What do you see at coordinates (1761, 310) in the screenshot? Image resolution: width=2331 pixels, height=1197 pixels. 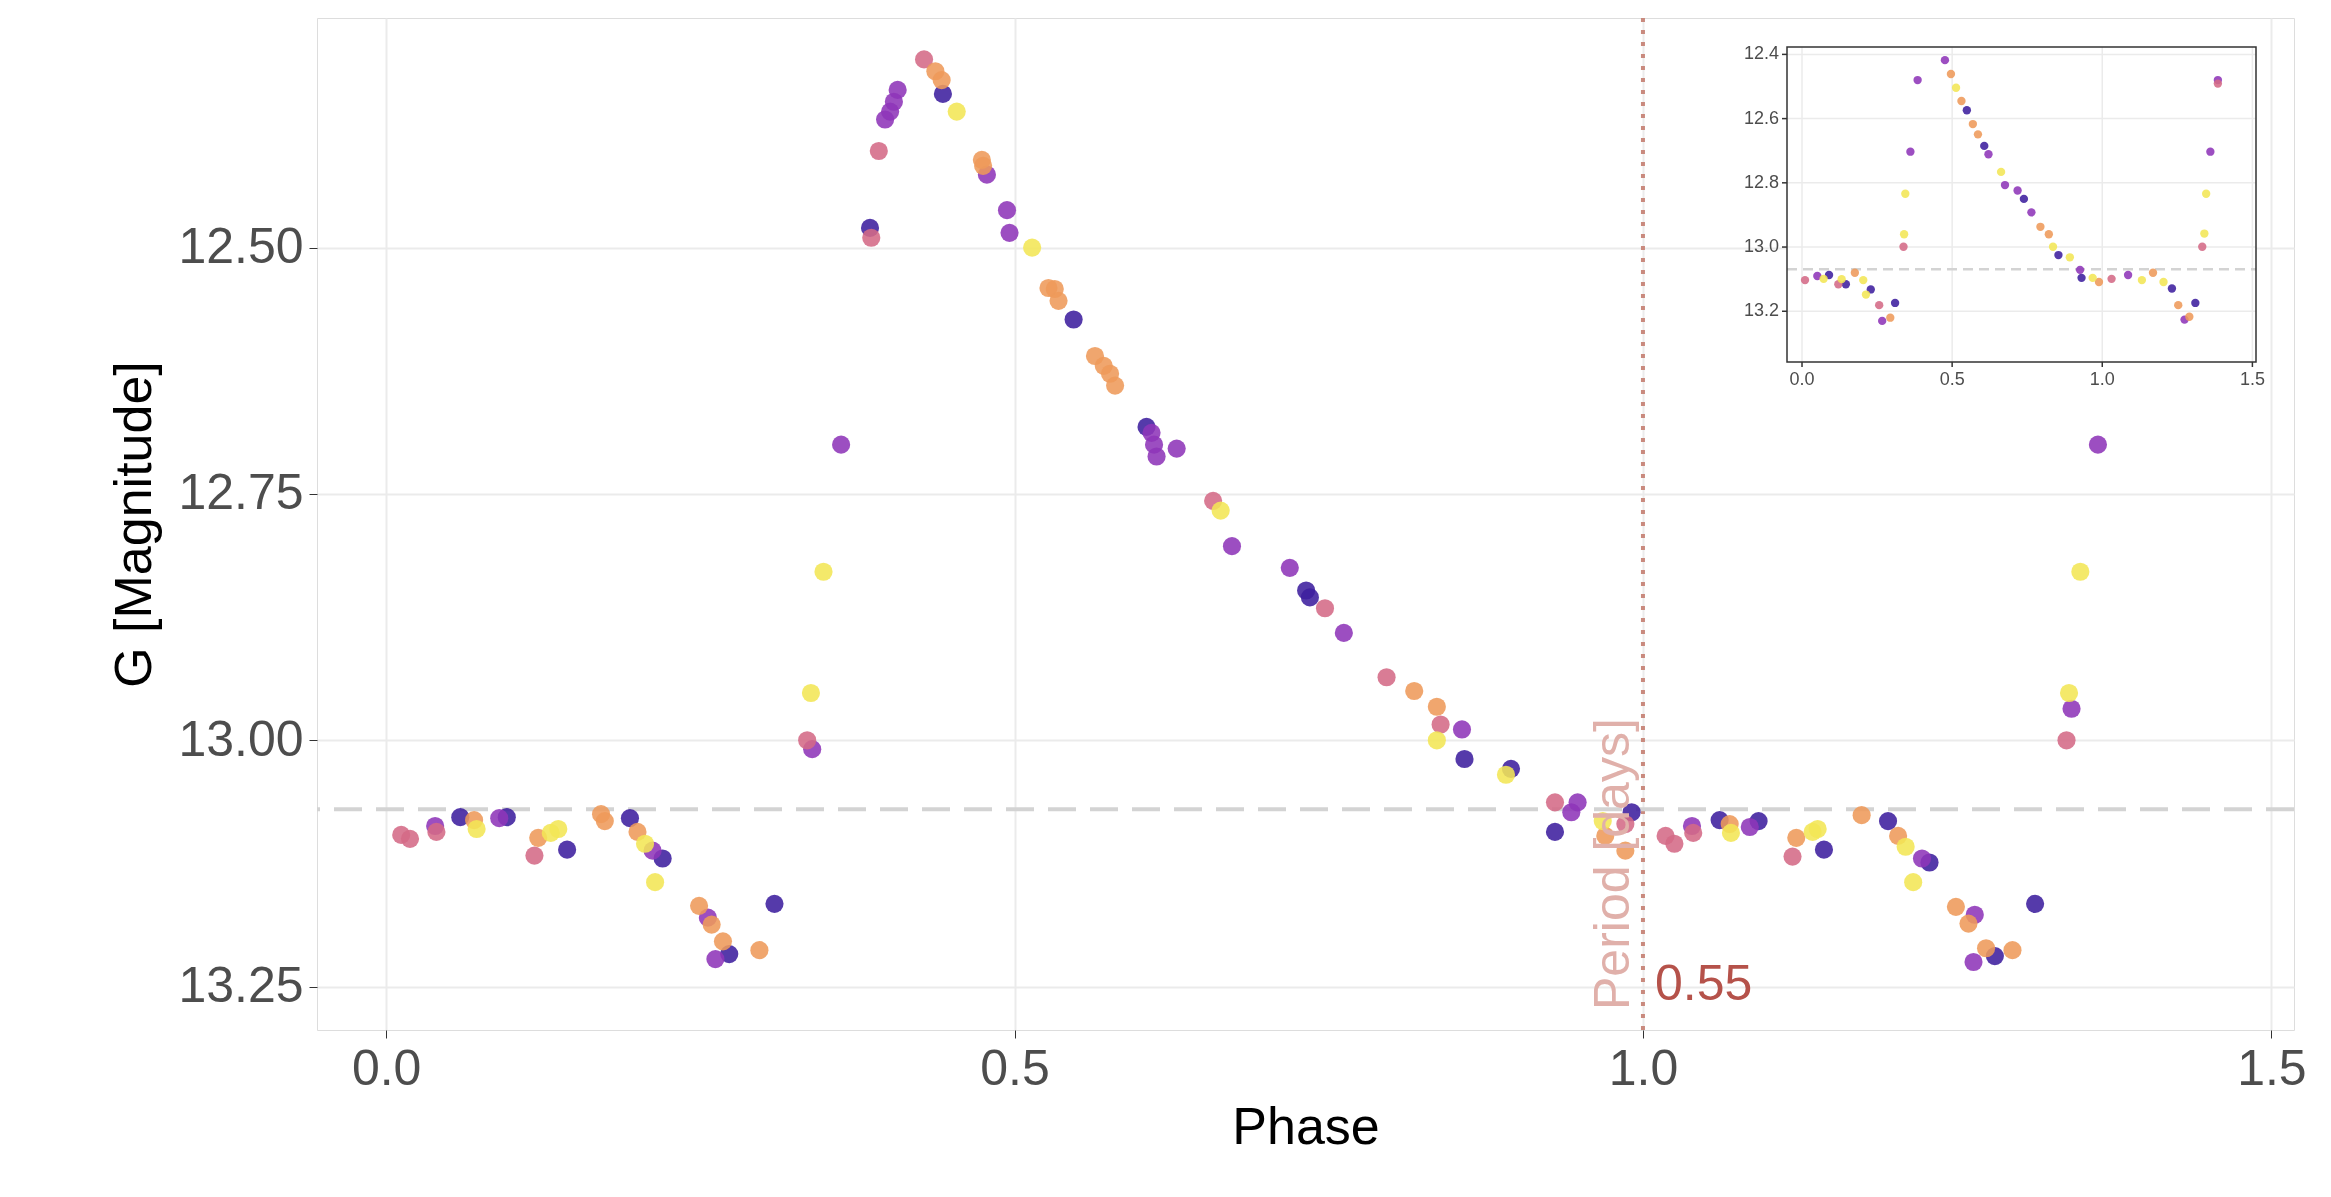 I see `y-tick-label: 13.2` at bounding box center [1761, 310].